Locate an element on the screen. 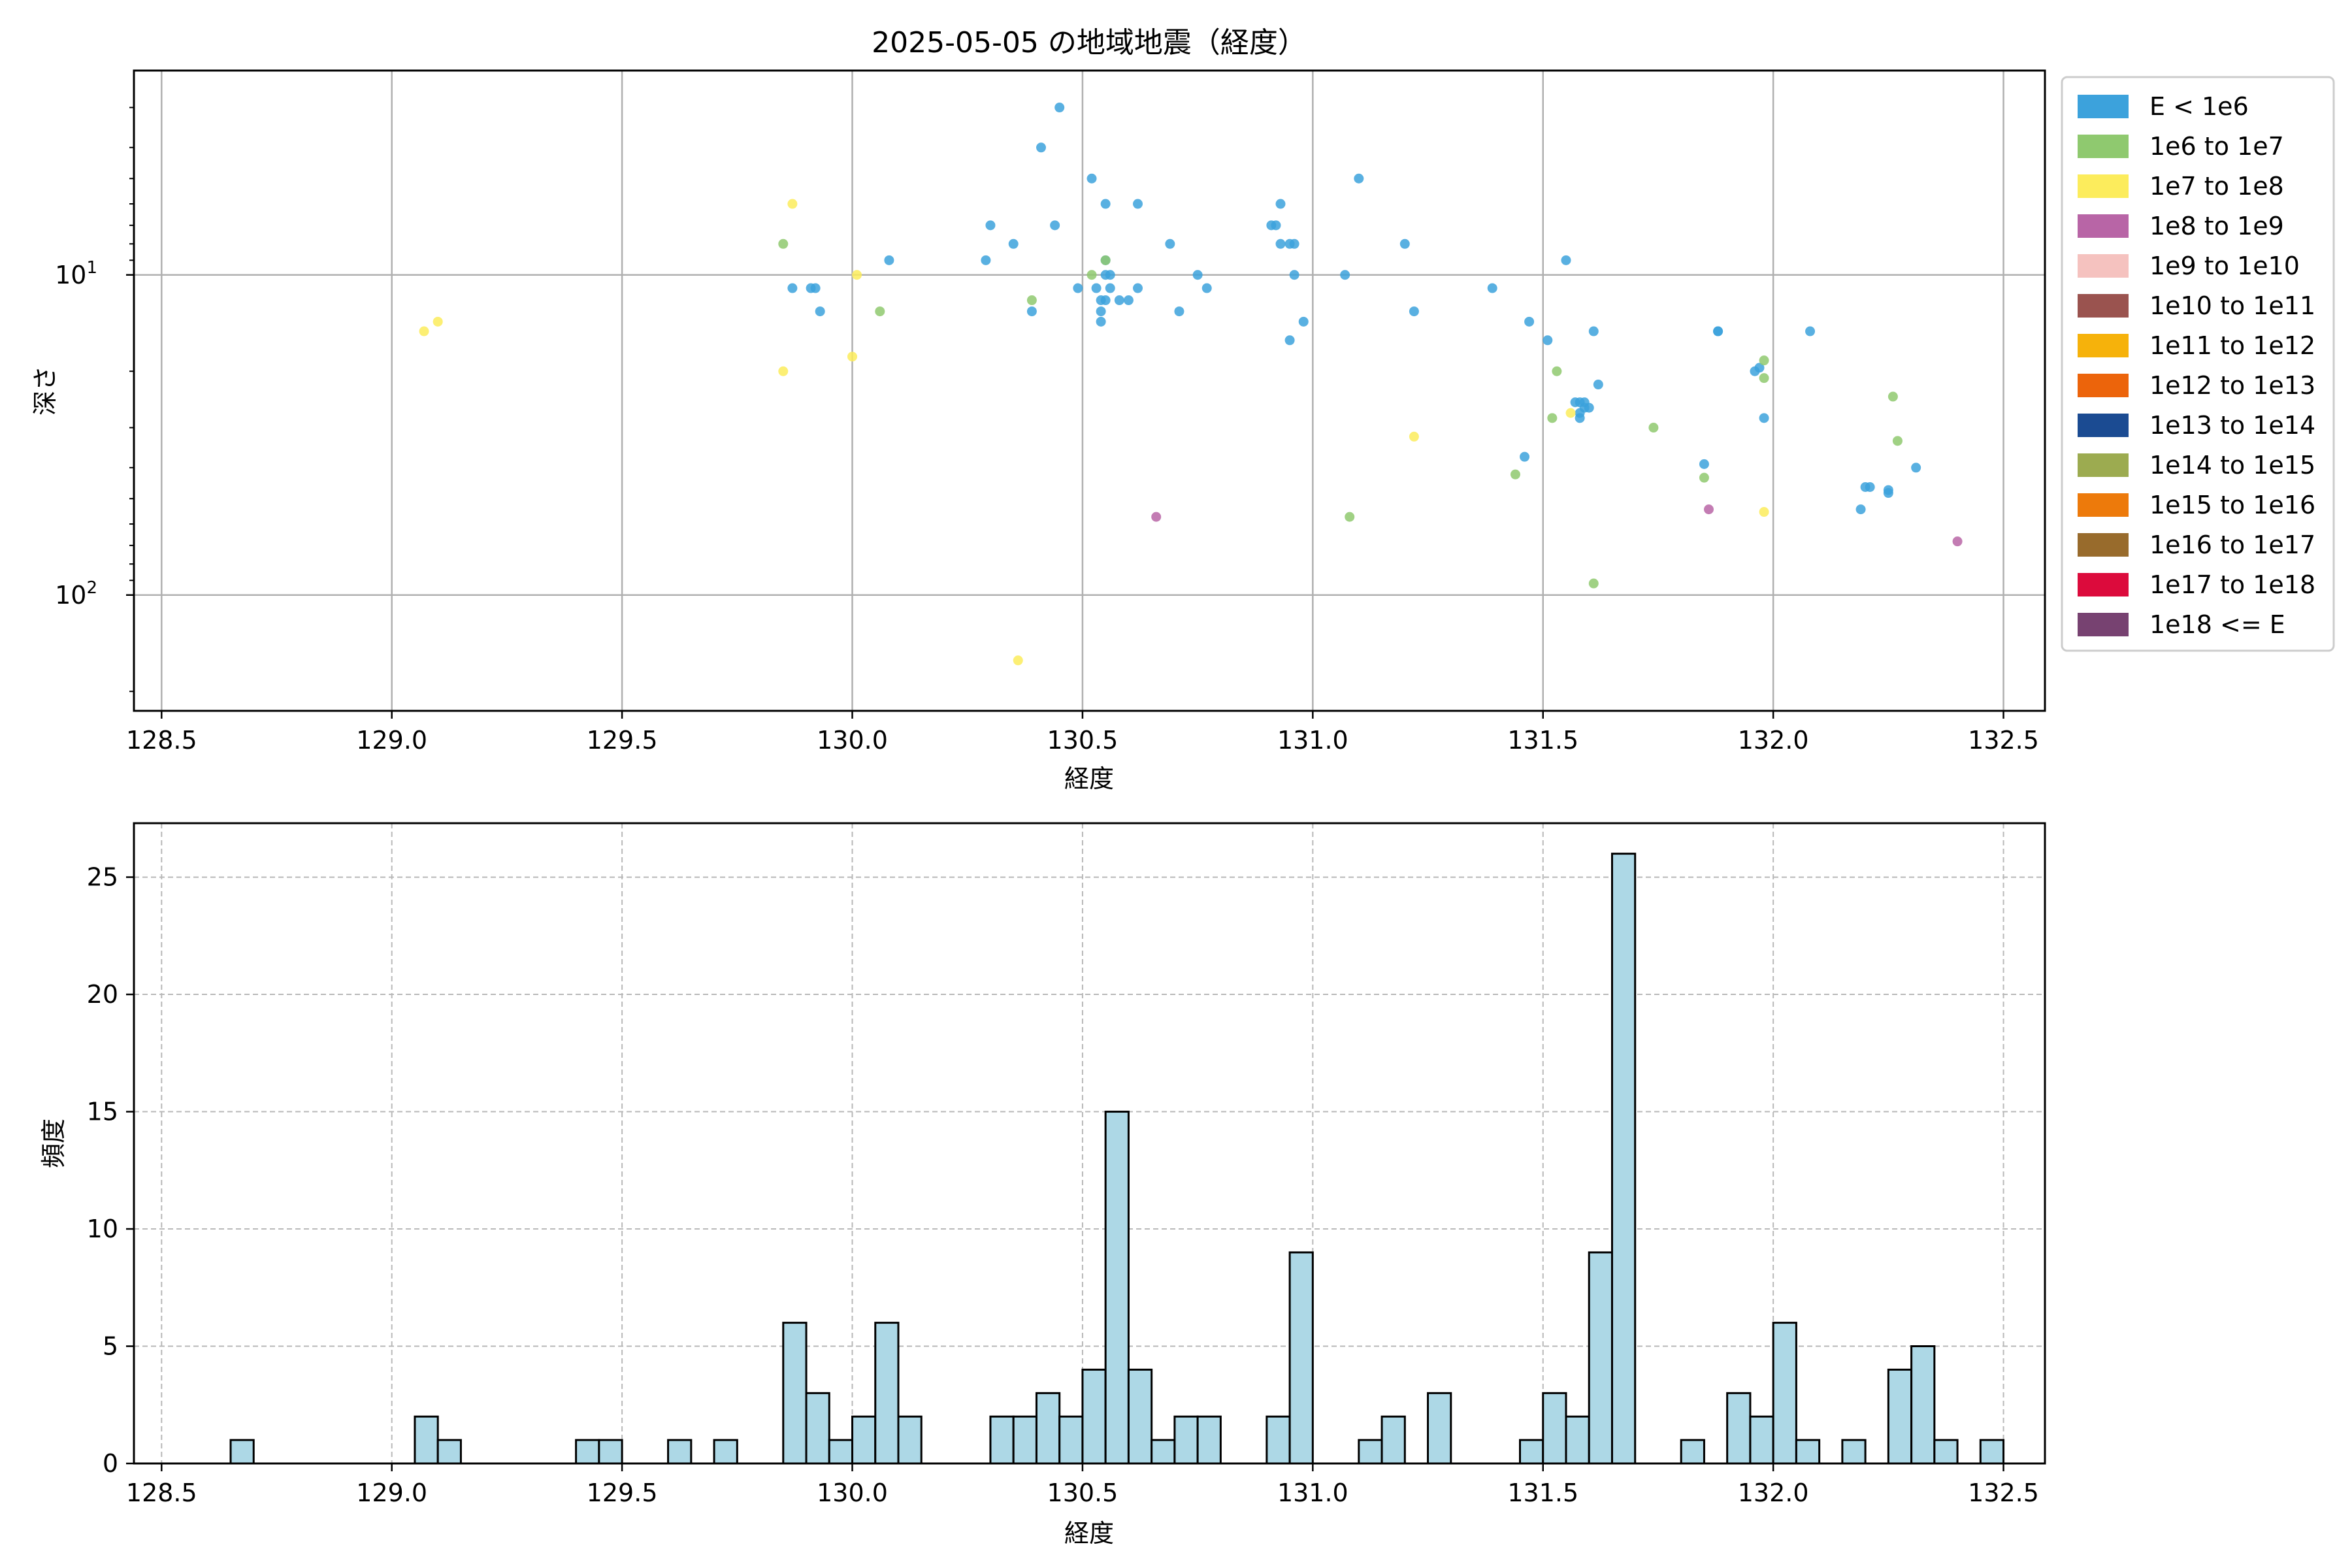  legend-label: 1e11 to 1e12 is located at coordinates (2232, 345).